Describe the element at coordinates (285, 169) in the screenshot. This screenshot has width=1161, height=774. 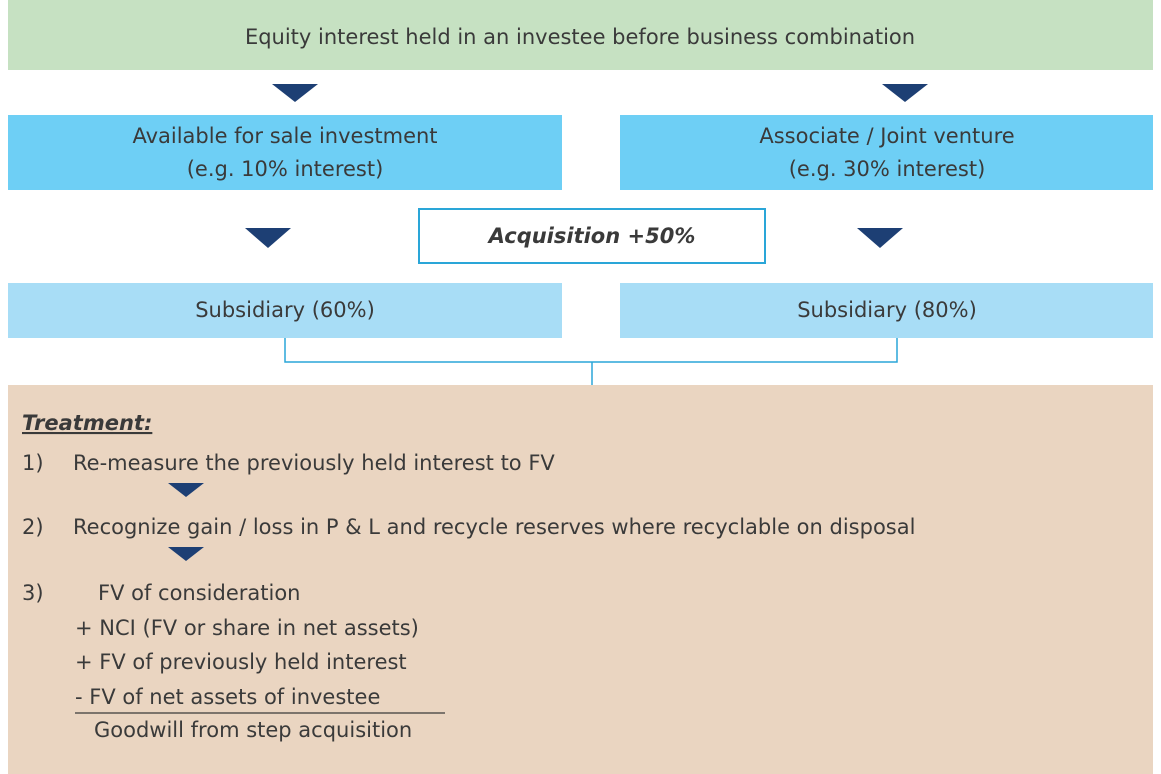
I see `left-box-line: (e.g. 10% interest)` at that location.